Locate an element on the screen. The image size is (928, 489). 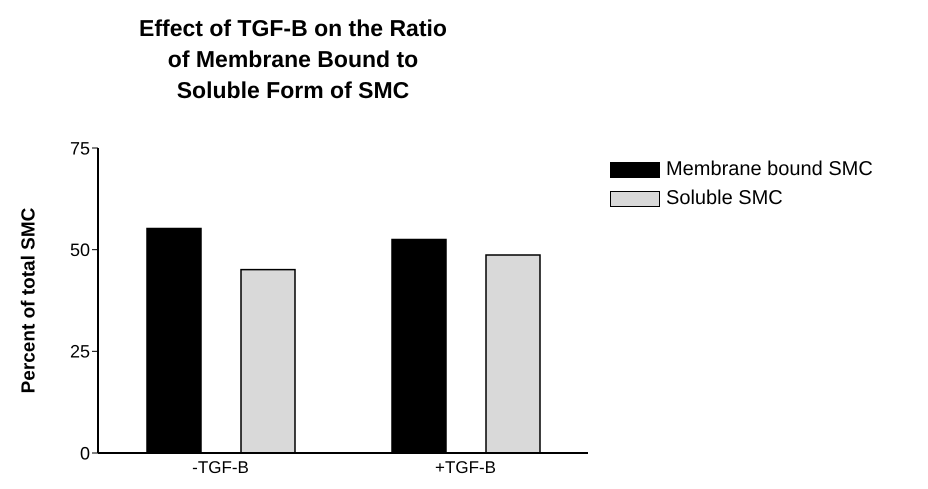
y-tick-label: 75 is located at coordinates (80, 148).